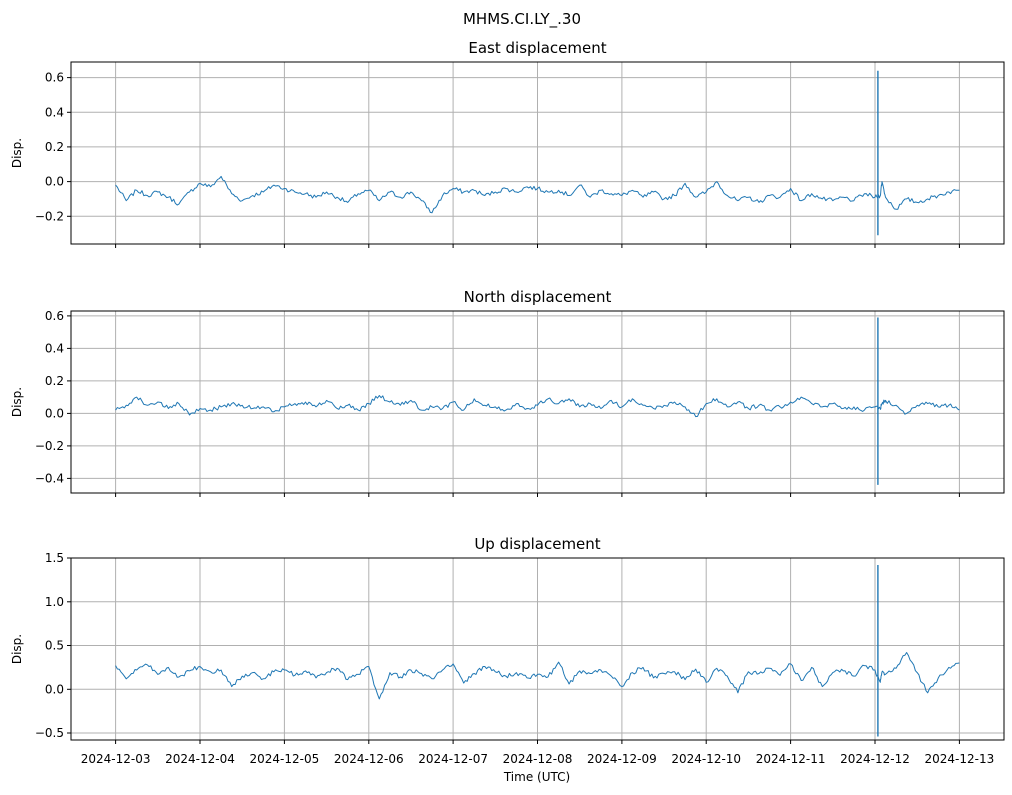 The width and height of the screenshot is (1012, 795). What do you see at coordinates (522, 19) in the screenshot?
I see `figure-suptitle: MHMS.CI.LY_.30` at bounding box center [522, 19].